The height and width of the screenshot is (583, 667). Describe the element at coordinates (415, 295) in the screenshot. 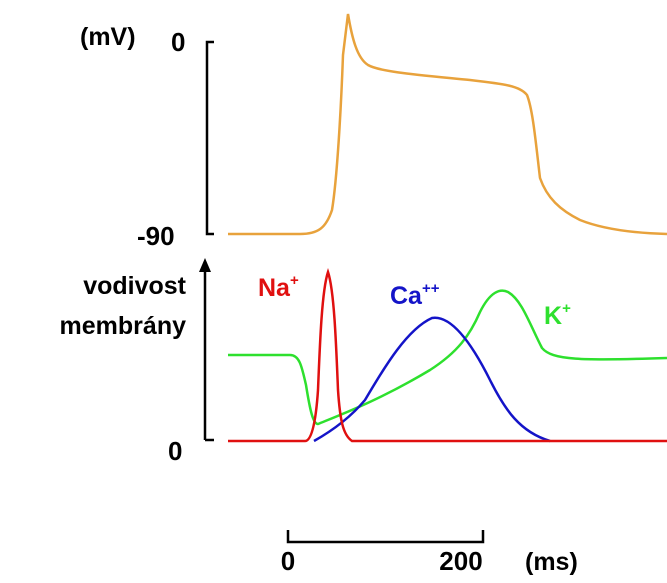

I see `calcium-label: Ca++` at that location.